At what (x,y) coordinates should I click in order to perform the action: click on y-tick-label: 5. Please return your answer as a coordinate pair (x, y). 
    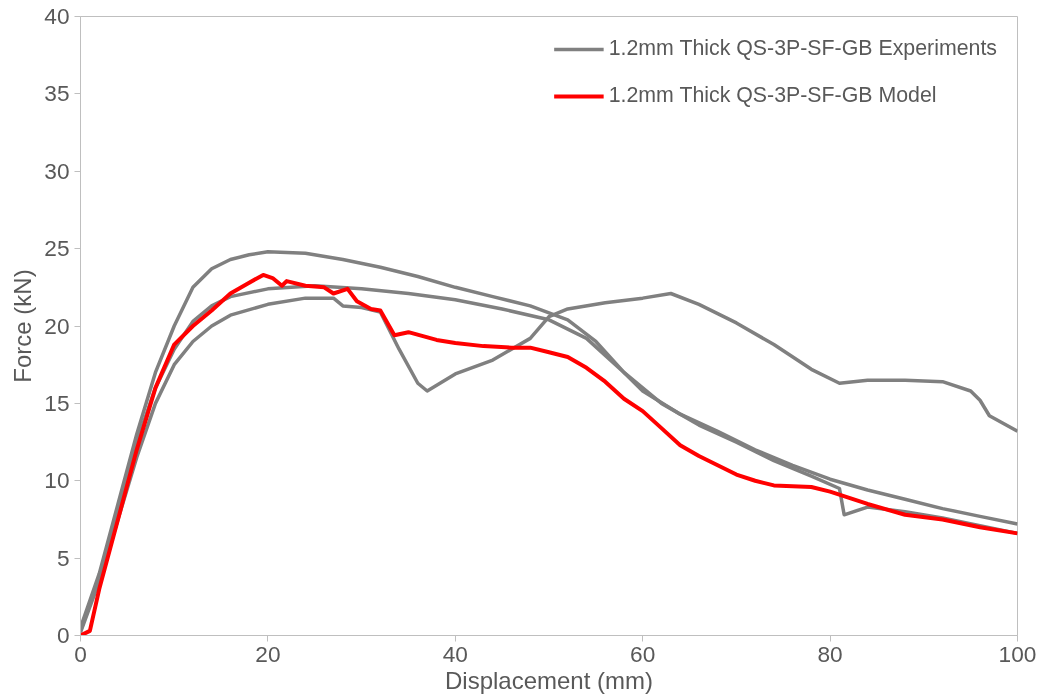
    Looking at the image, I should click on (63, 557).